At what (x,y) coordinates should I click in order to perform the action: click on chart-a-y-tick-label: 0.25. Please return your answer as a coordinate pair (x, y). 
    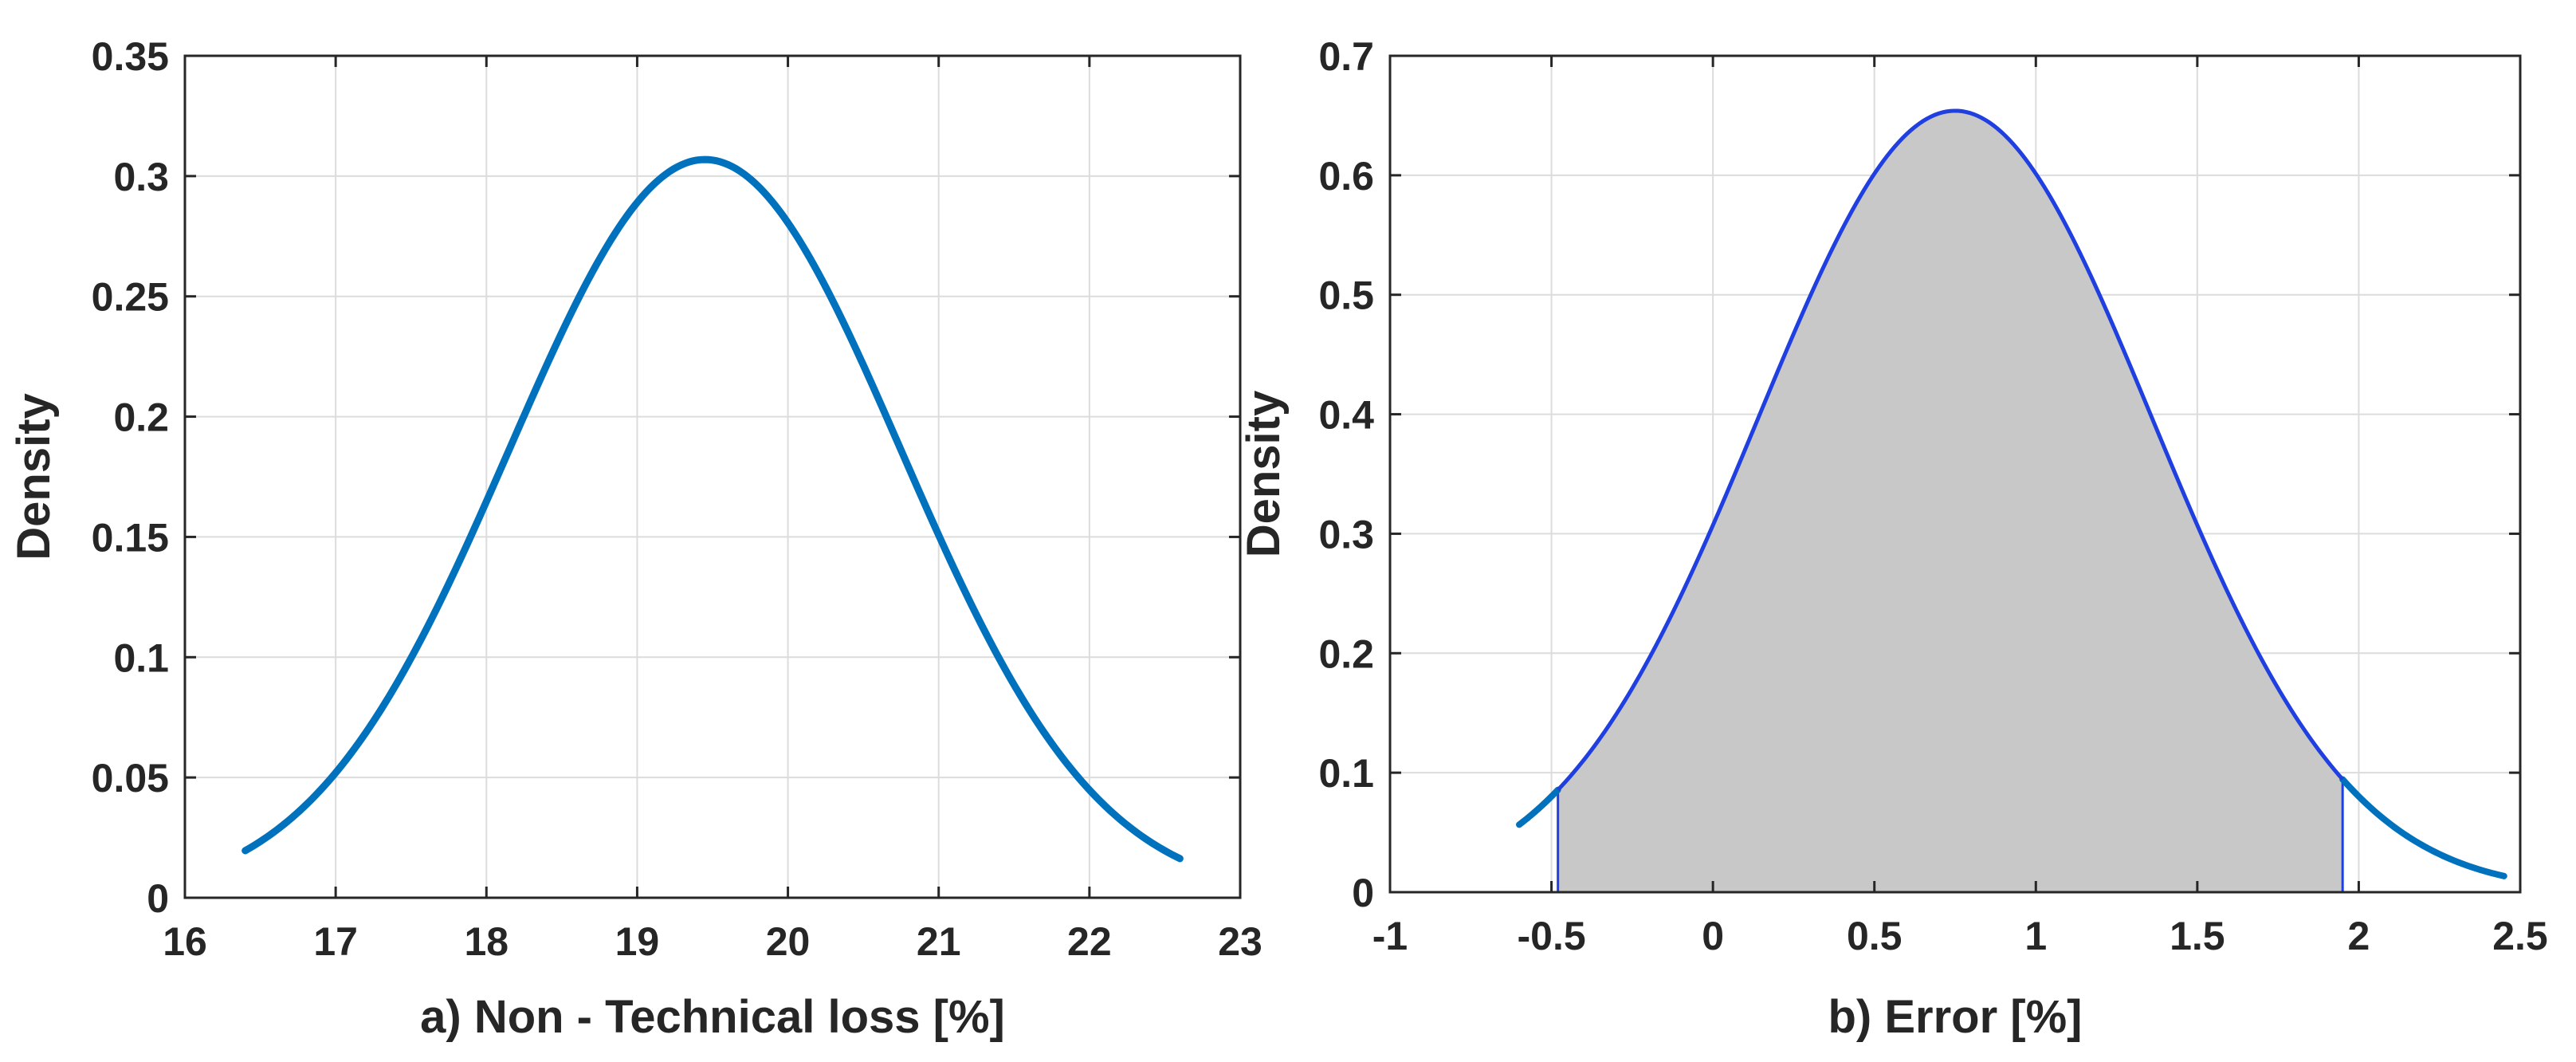
    Looking at the image, I should click on (130, 297).